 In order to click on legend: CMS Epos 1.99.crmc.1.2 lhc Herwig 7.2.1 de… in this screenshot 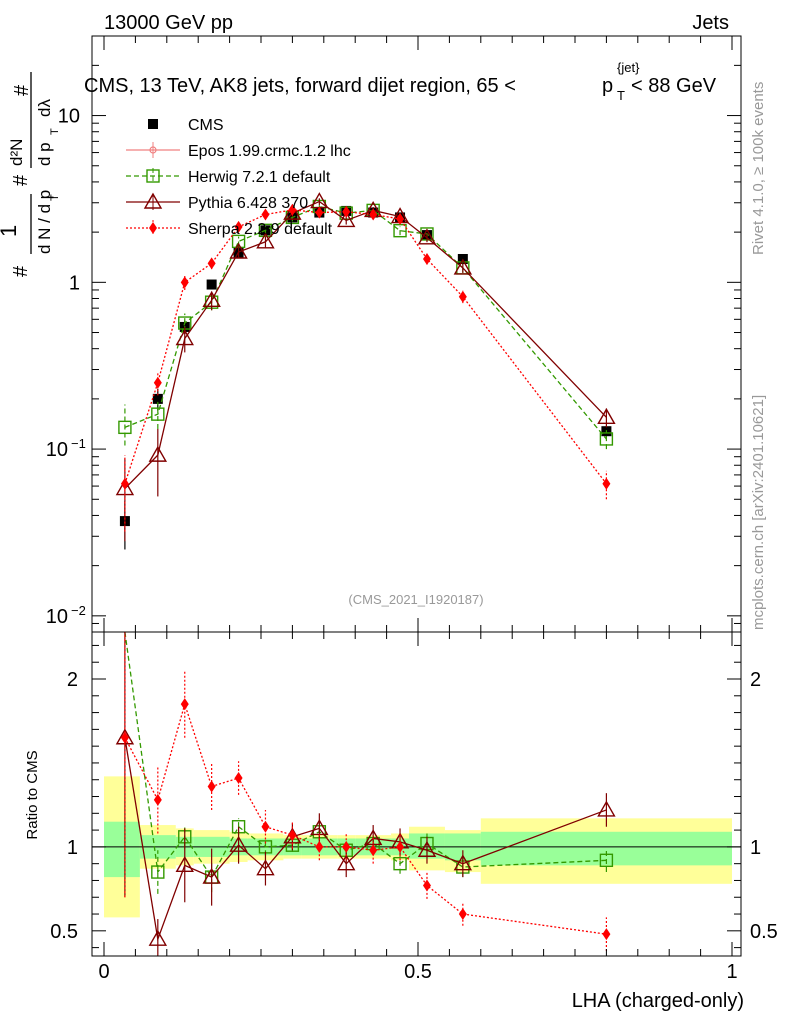, I will do `click(238, 177)`.